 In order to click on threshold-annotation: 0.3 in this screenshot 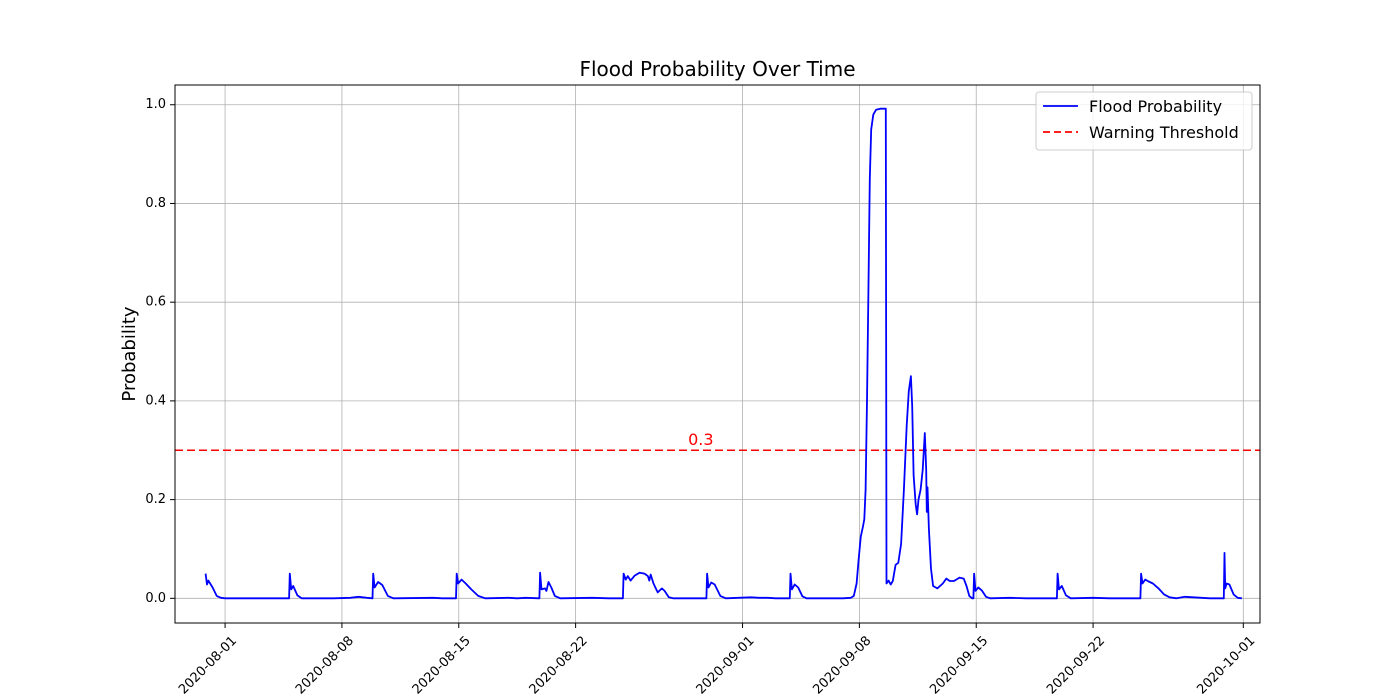, I will do `click(700, 439)`.